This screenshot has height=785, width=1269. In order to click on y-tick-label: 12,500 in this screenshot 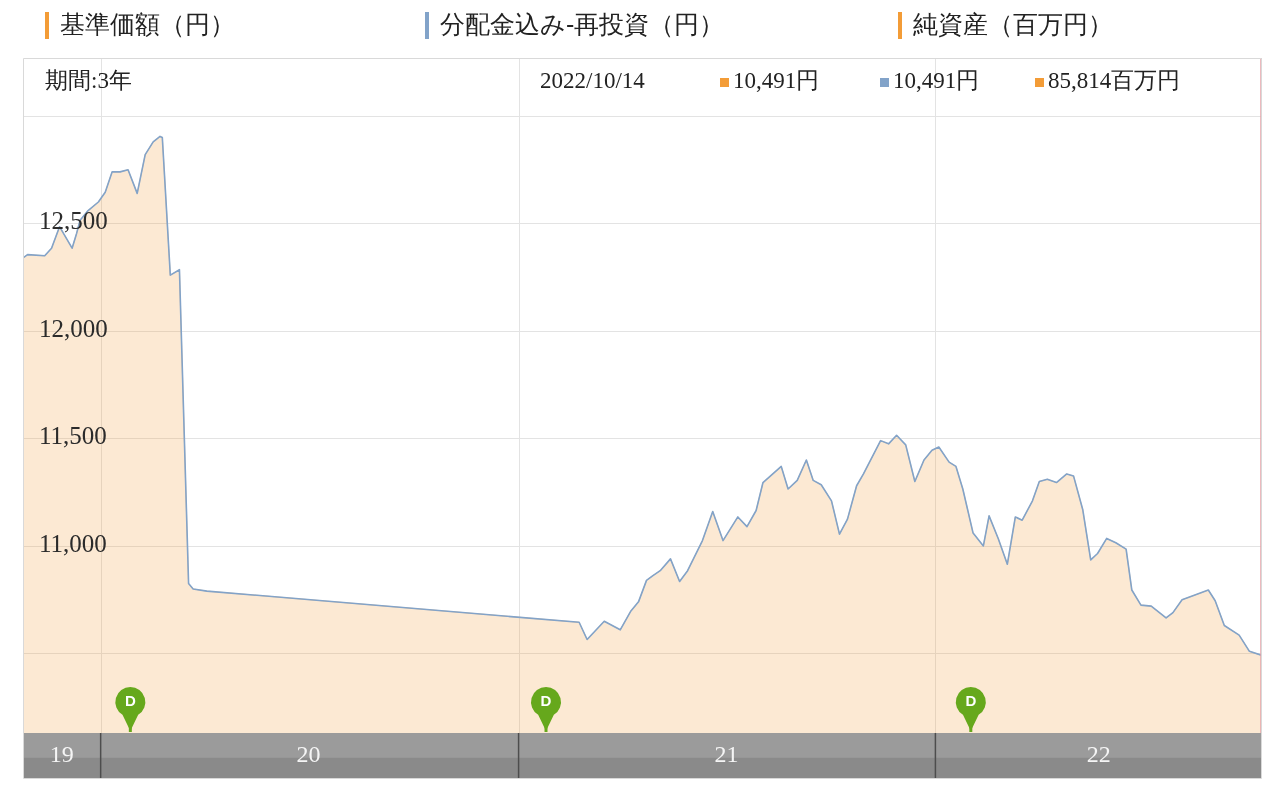, I will do `click(73, 221)`.